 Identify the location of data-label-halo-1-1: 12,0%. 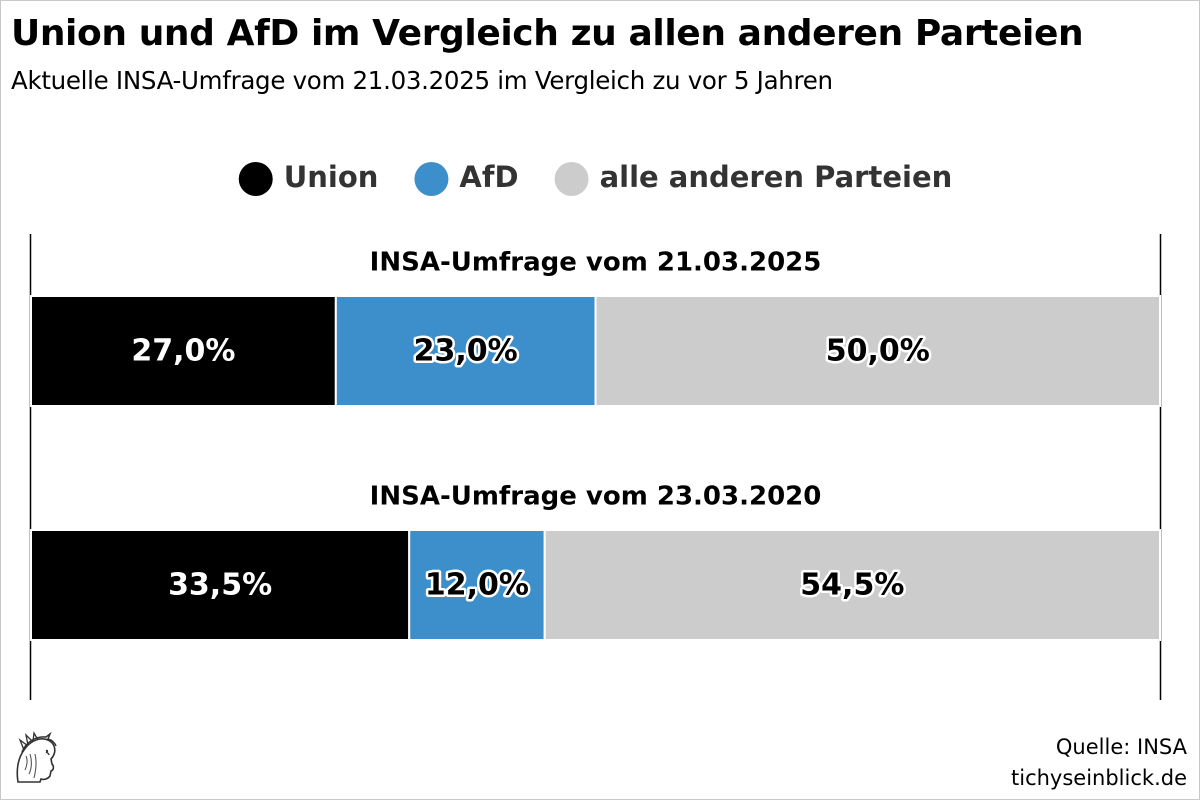
(477, 585).